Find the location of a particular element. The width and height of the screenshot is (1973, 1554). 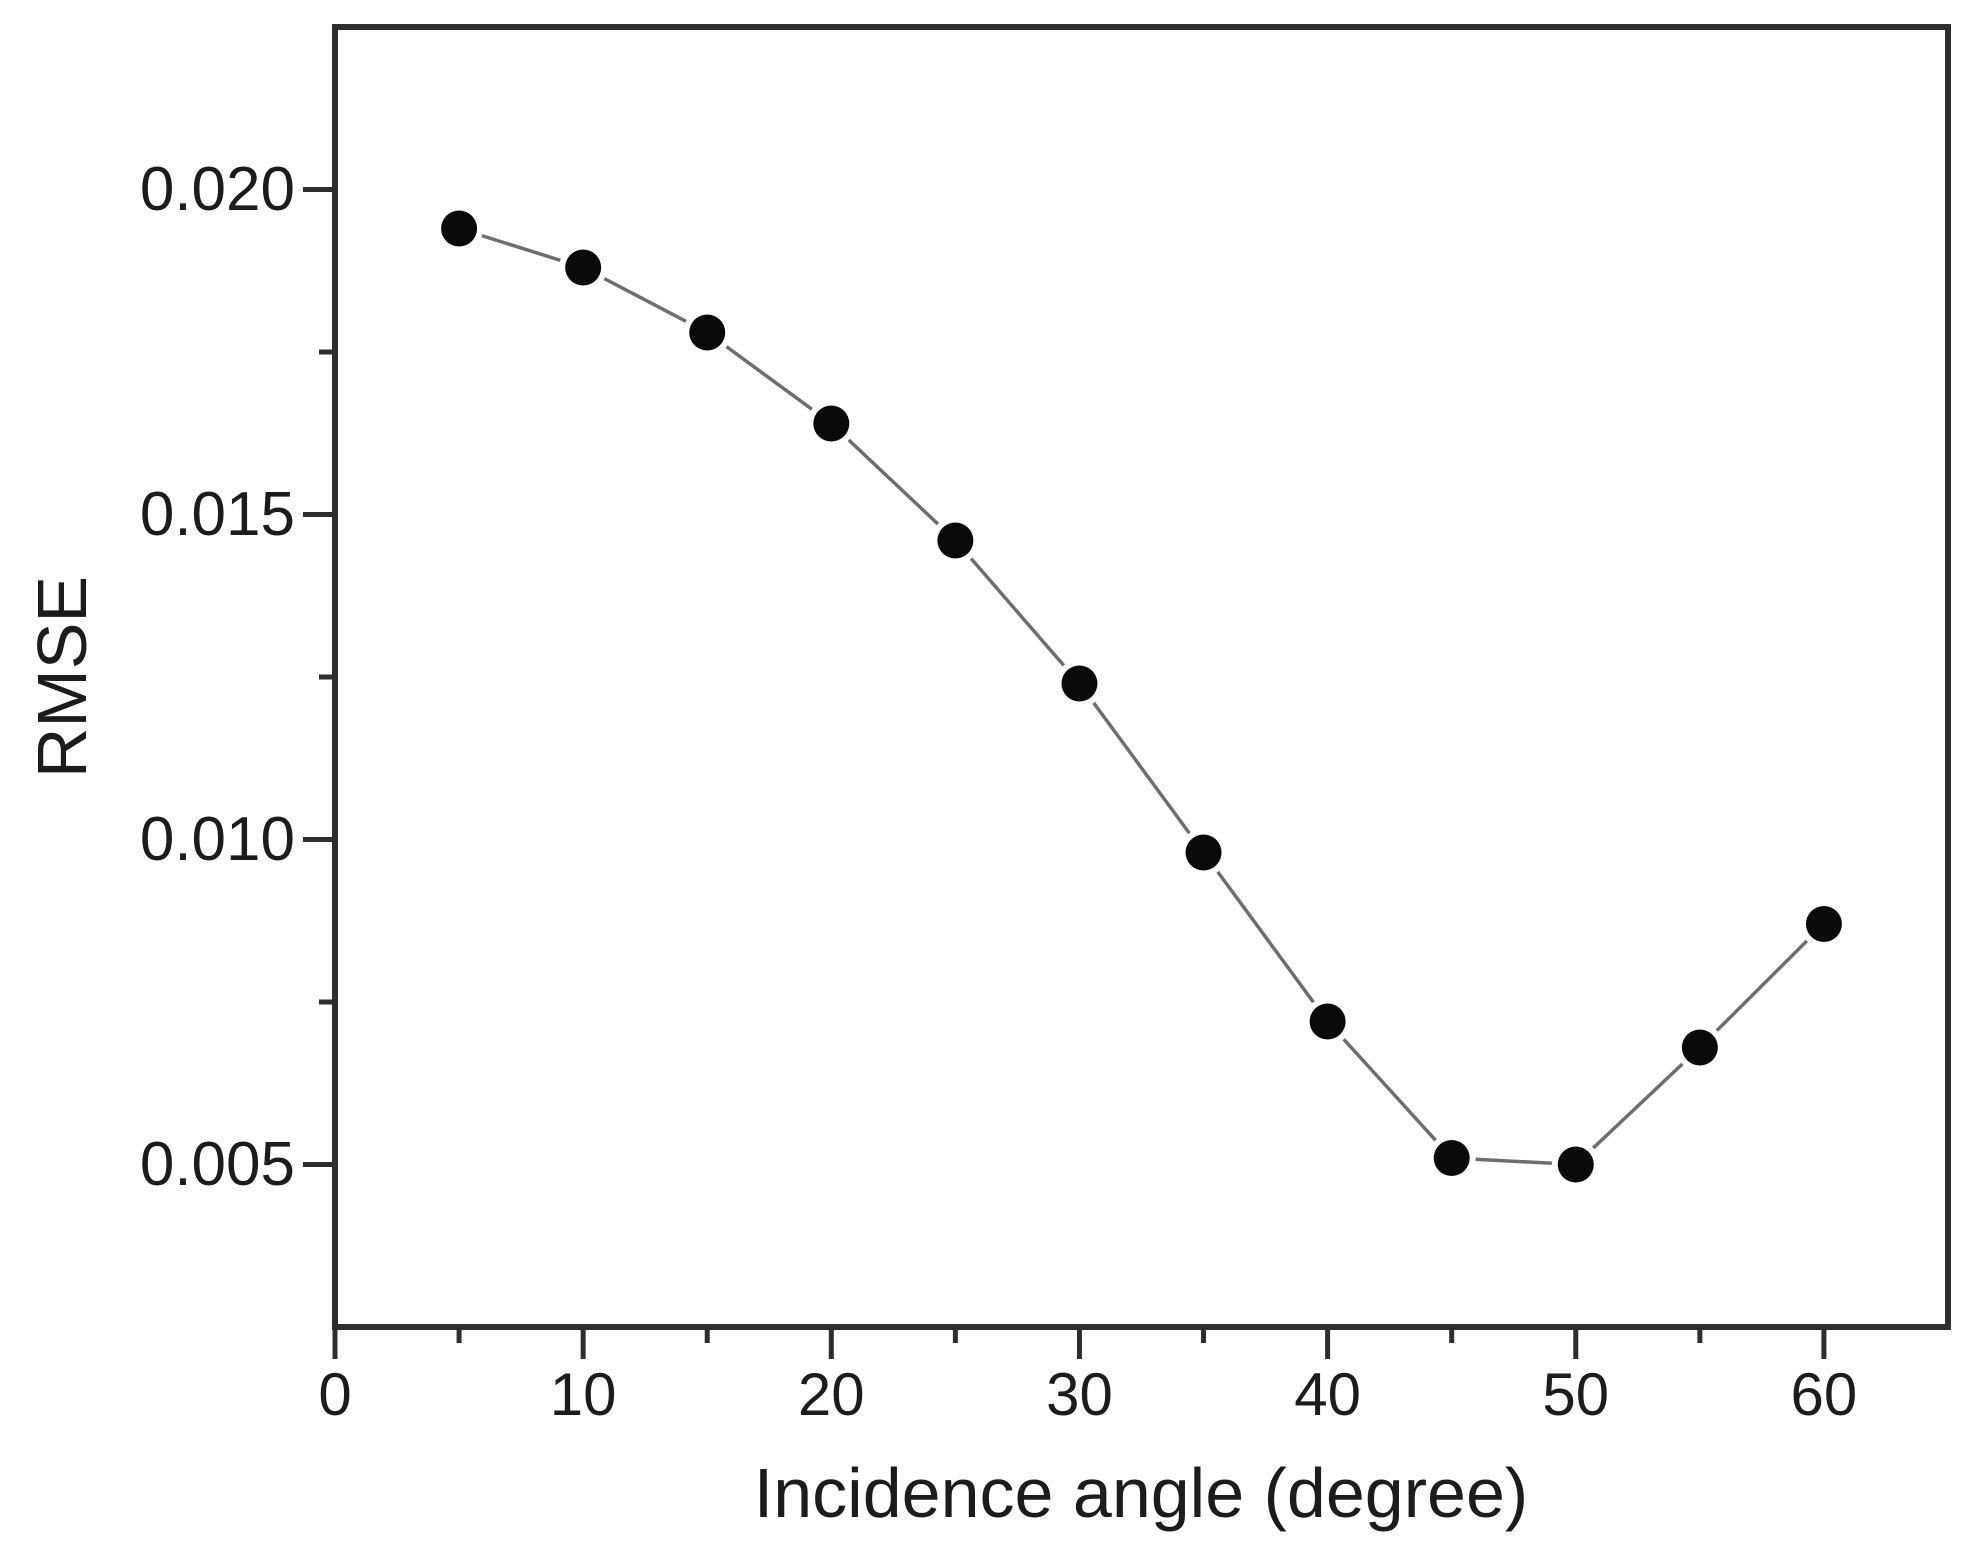

x-axis-title: Incidence angle (degree) is located at coordinates (1141, 1493).